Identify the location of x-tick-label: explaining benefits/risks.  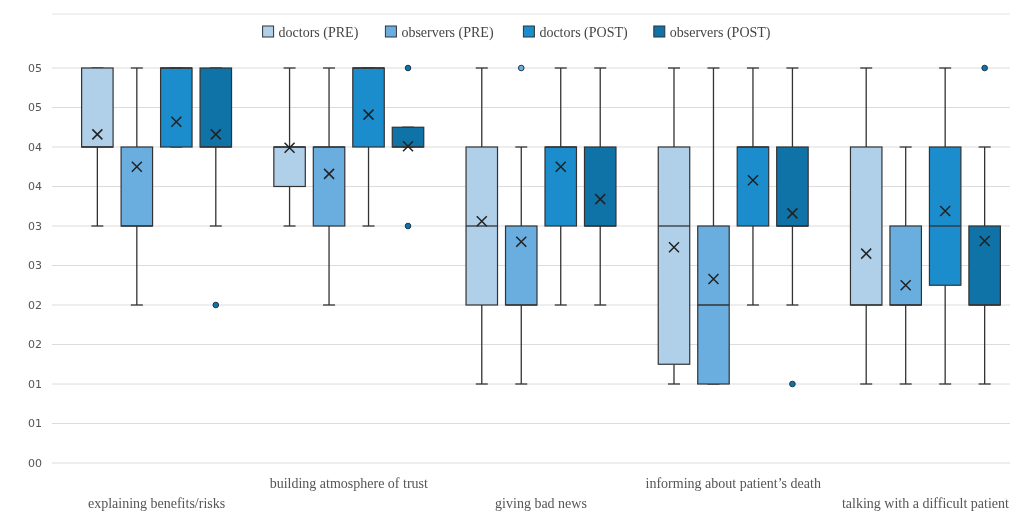
(156, 503).